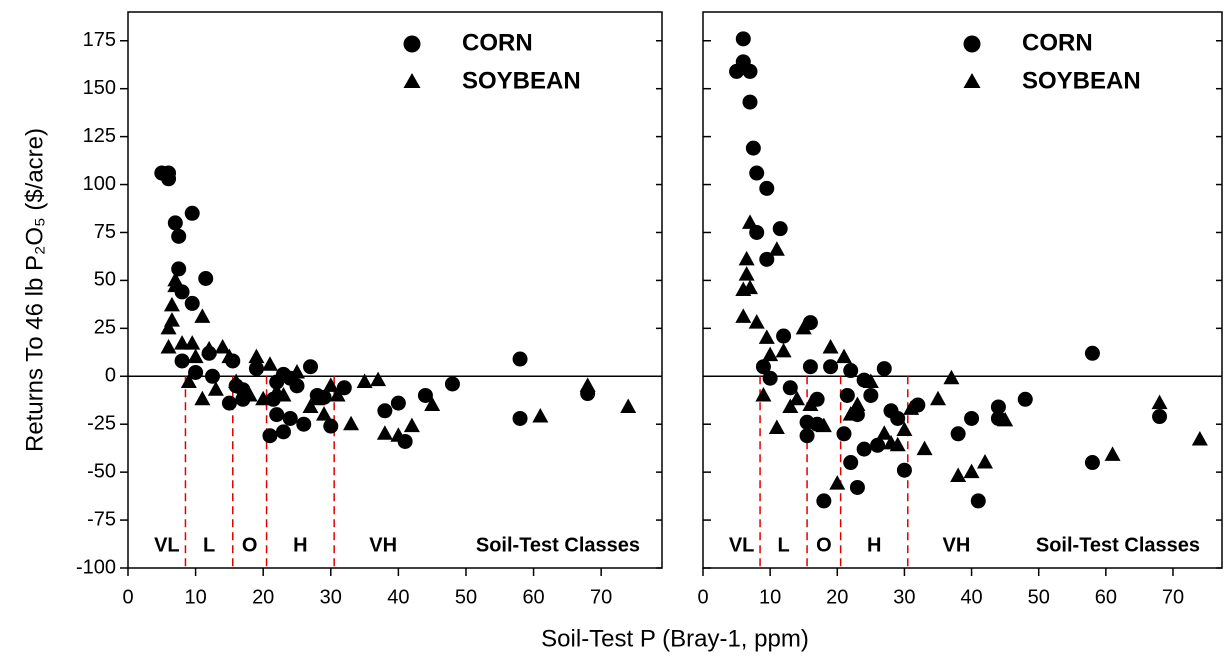 Image resolution: width=1225 pixels, height=658 pixels. Describe the element at coordinates (99, 40) in the screenshot. I see `y-tick-label: 175` at that location.